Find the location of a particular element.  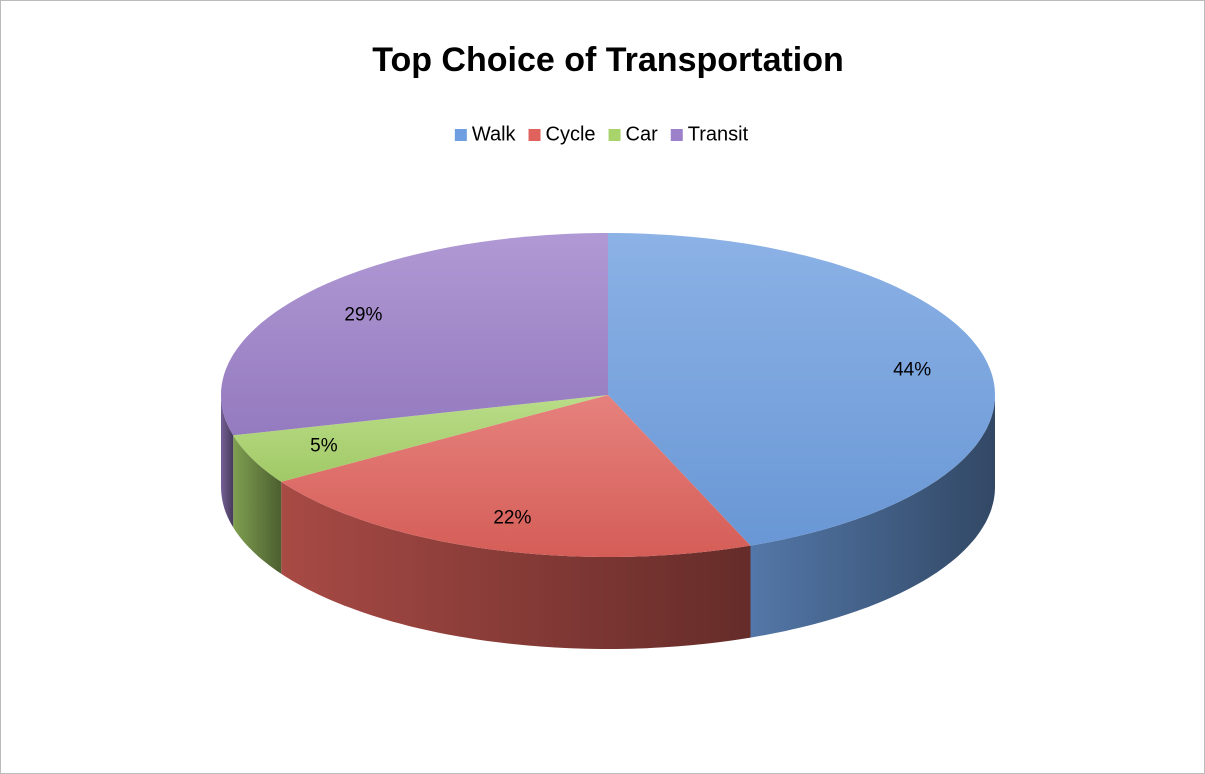

data-label: 44% is located at coordinates (912, 370).